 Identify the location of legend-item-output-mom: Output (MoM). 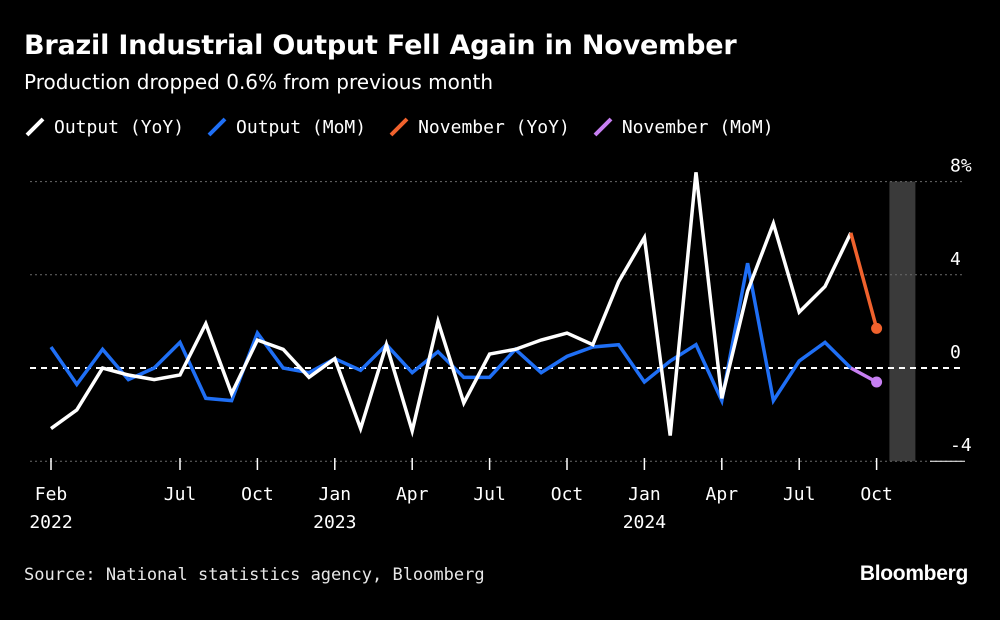
(286, 127).